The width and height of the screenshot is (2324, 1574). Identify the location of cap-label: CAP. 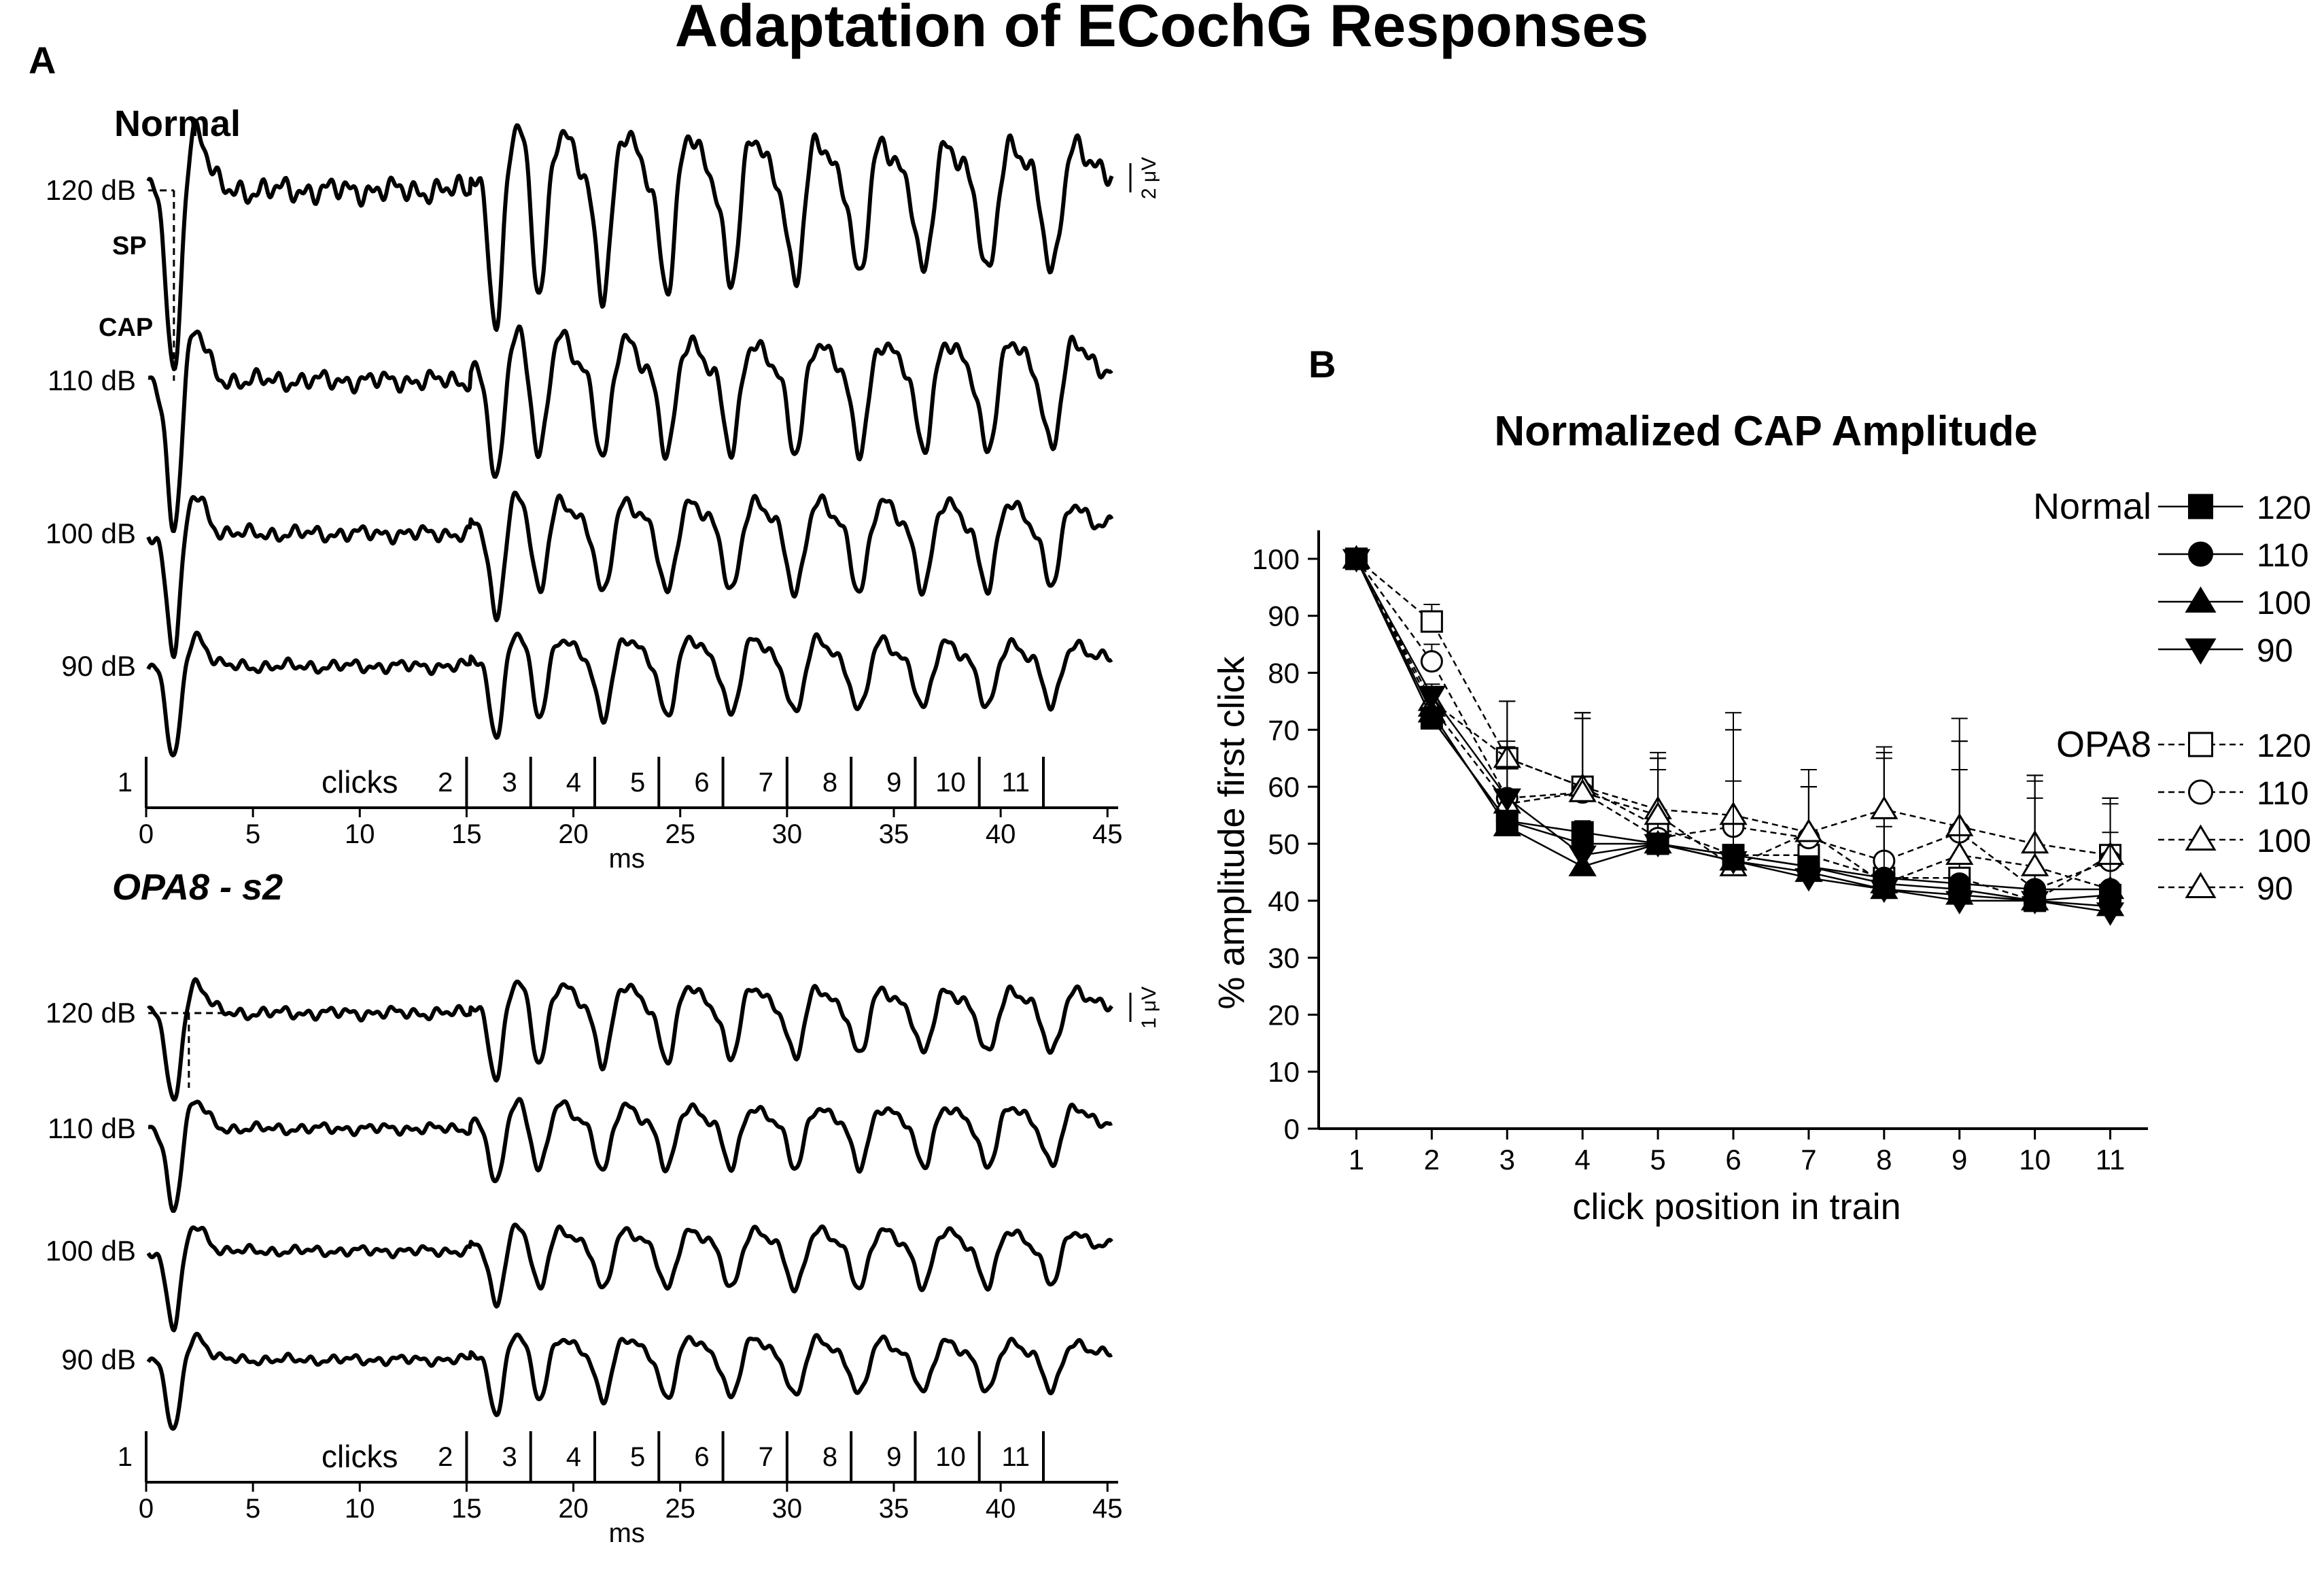
(126, 327).